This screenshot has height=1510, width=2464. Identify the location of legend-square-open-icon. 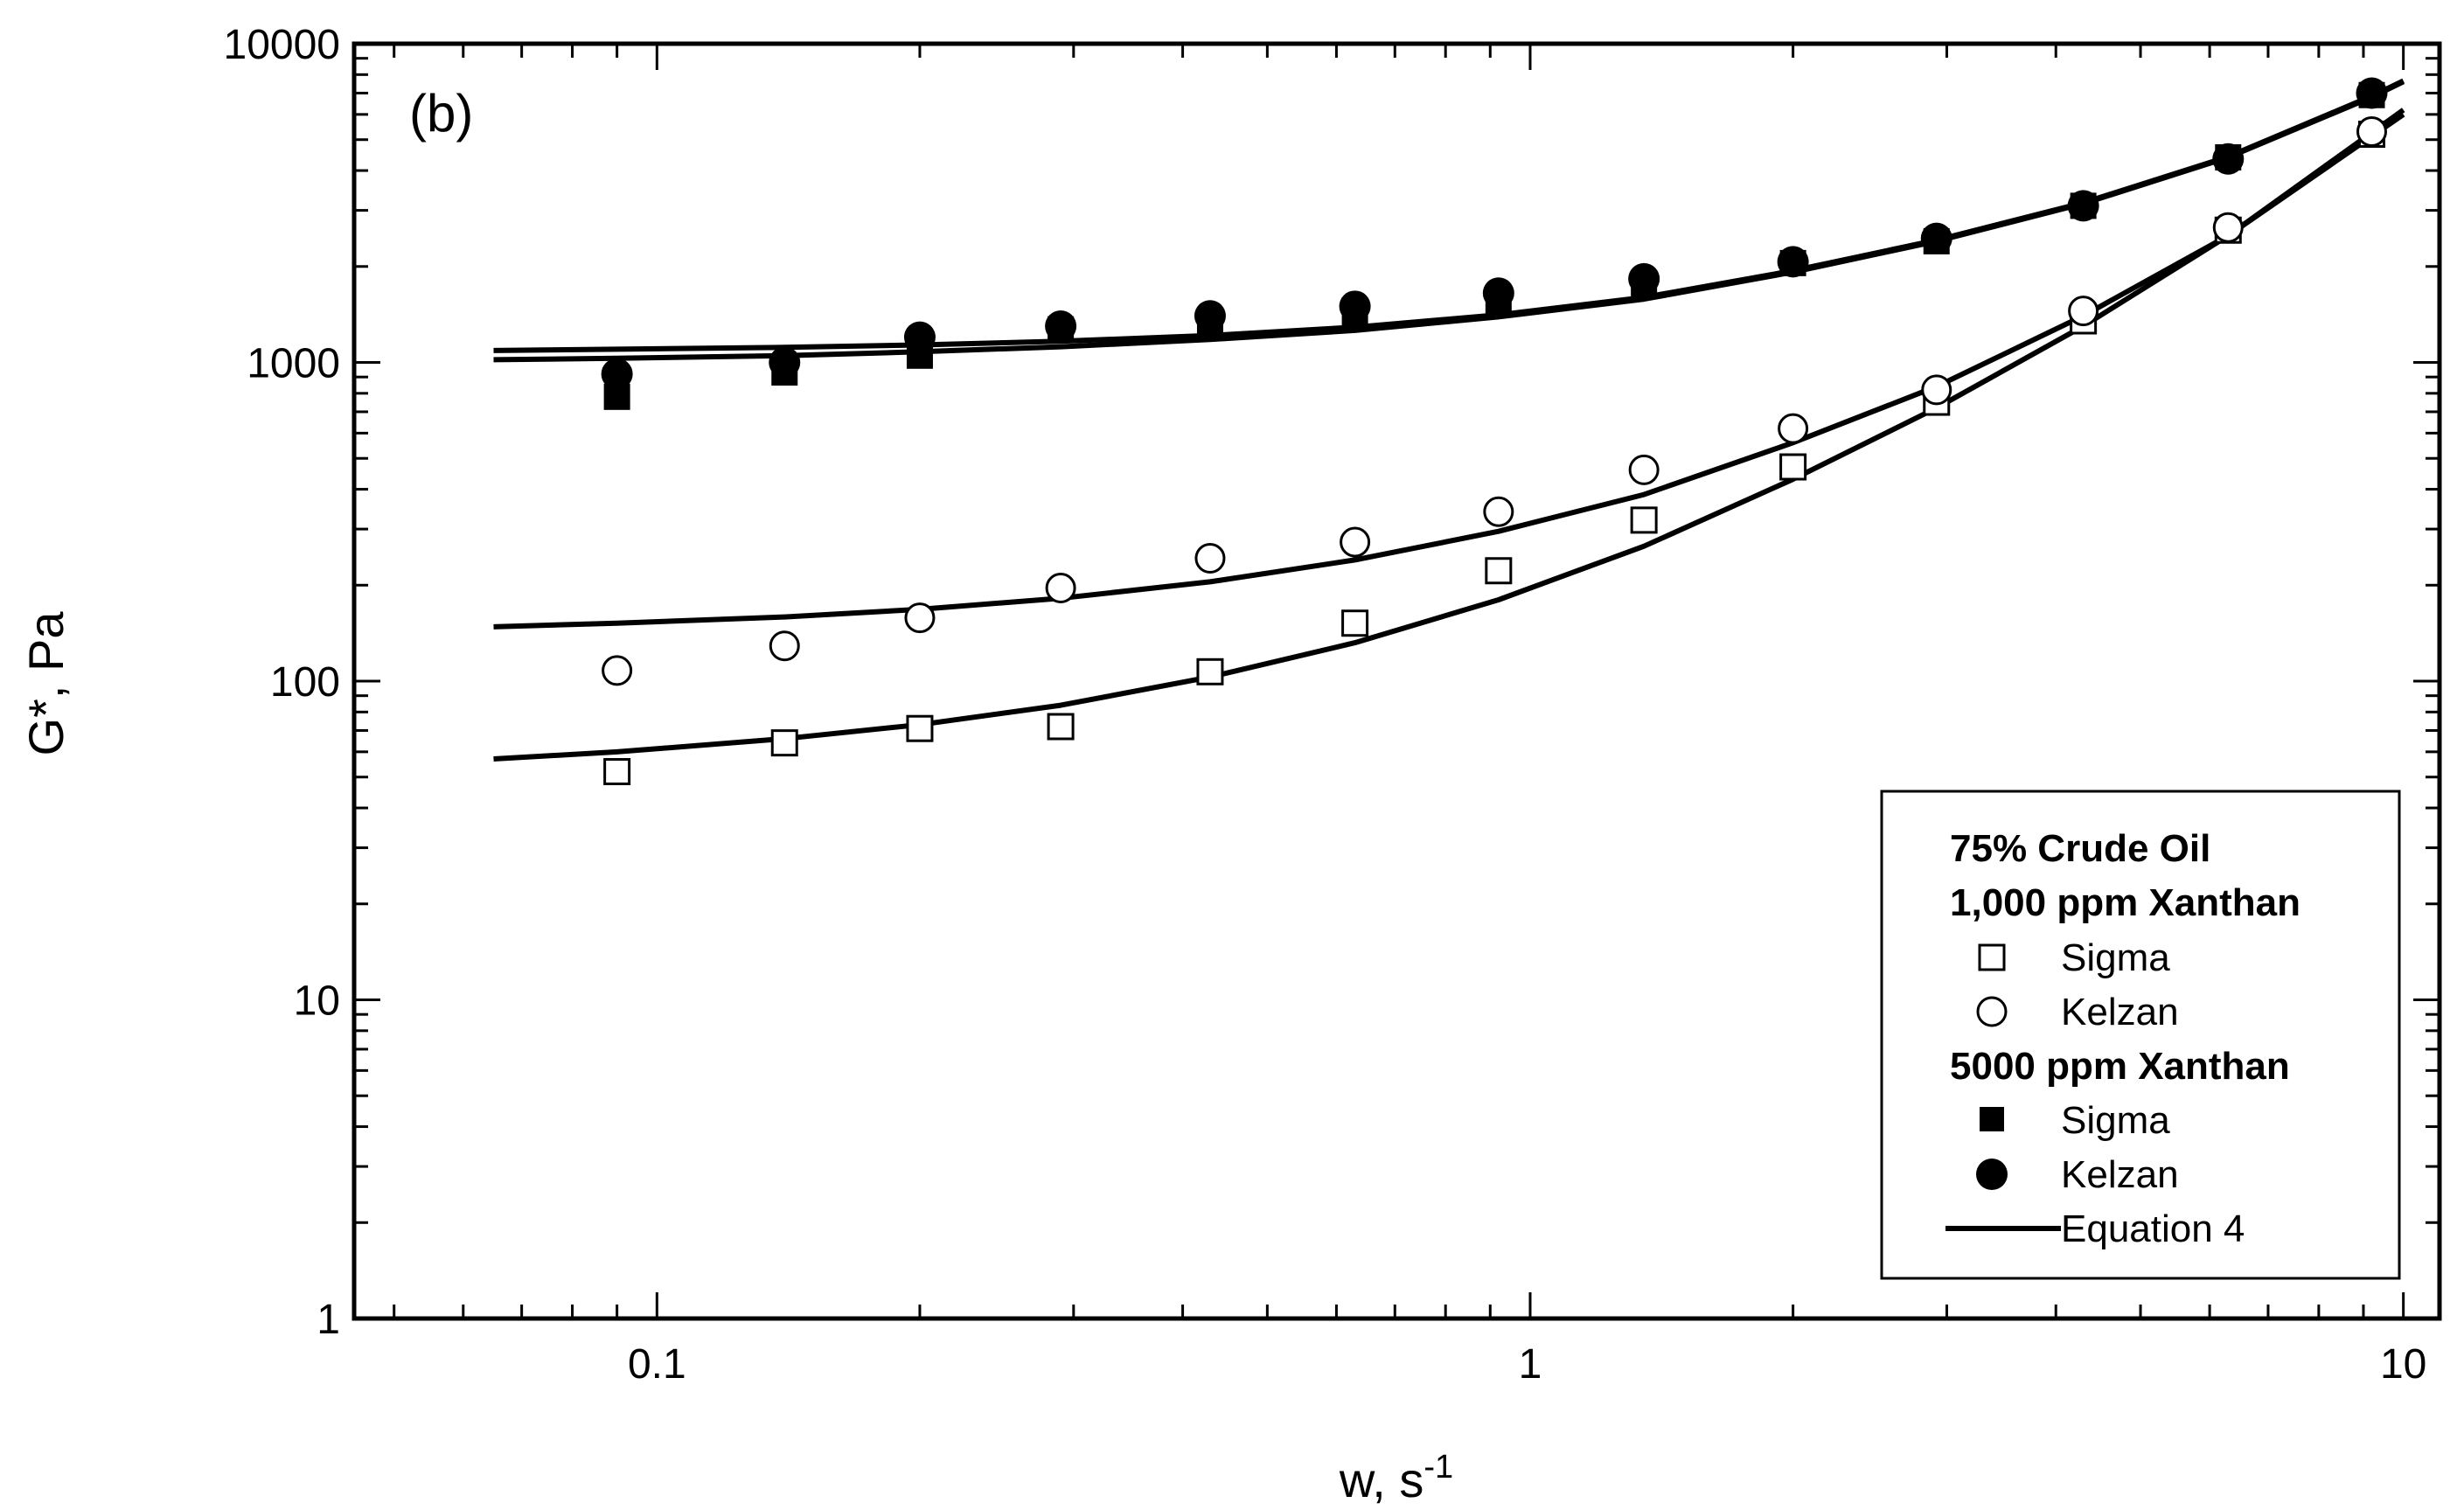
(1992, 957).